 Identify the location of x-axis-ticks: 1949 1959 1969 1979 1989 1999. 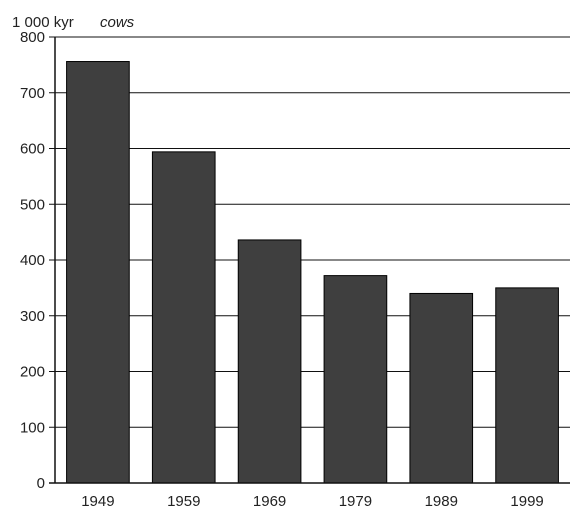
(312, 501).